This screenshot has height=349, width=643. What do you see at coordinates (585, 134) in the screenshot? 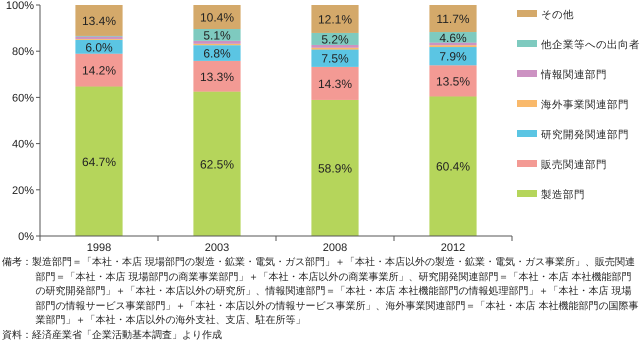
I see `legend-label: 研究開発関連部門` at bounding box center [585, 134].